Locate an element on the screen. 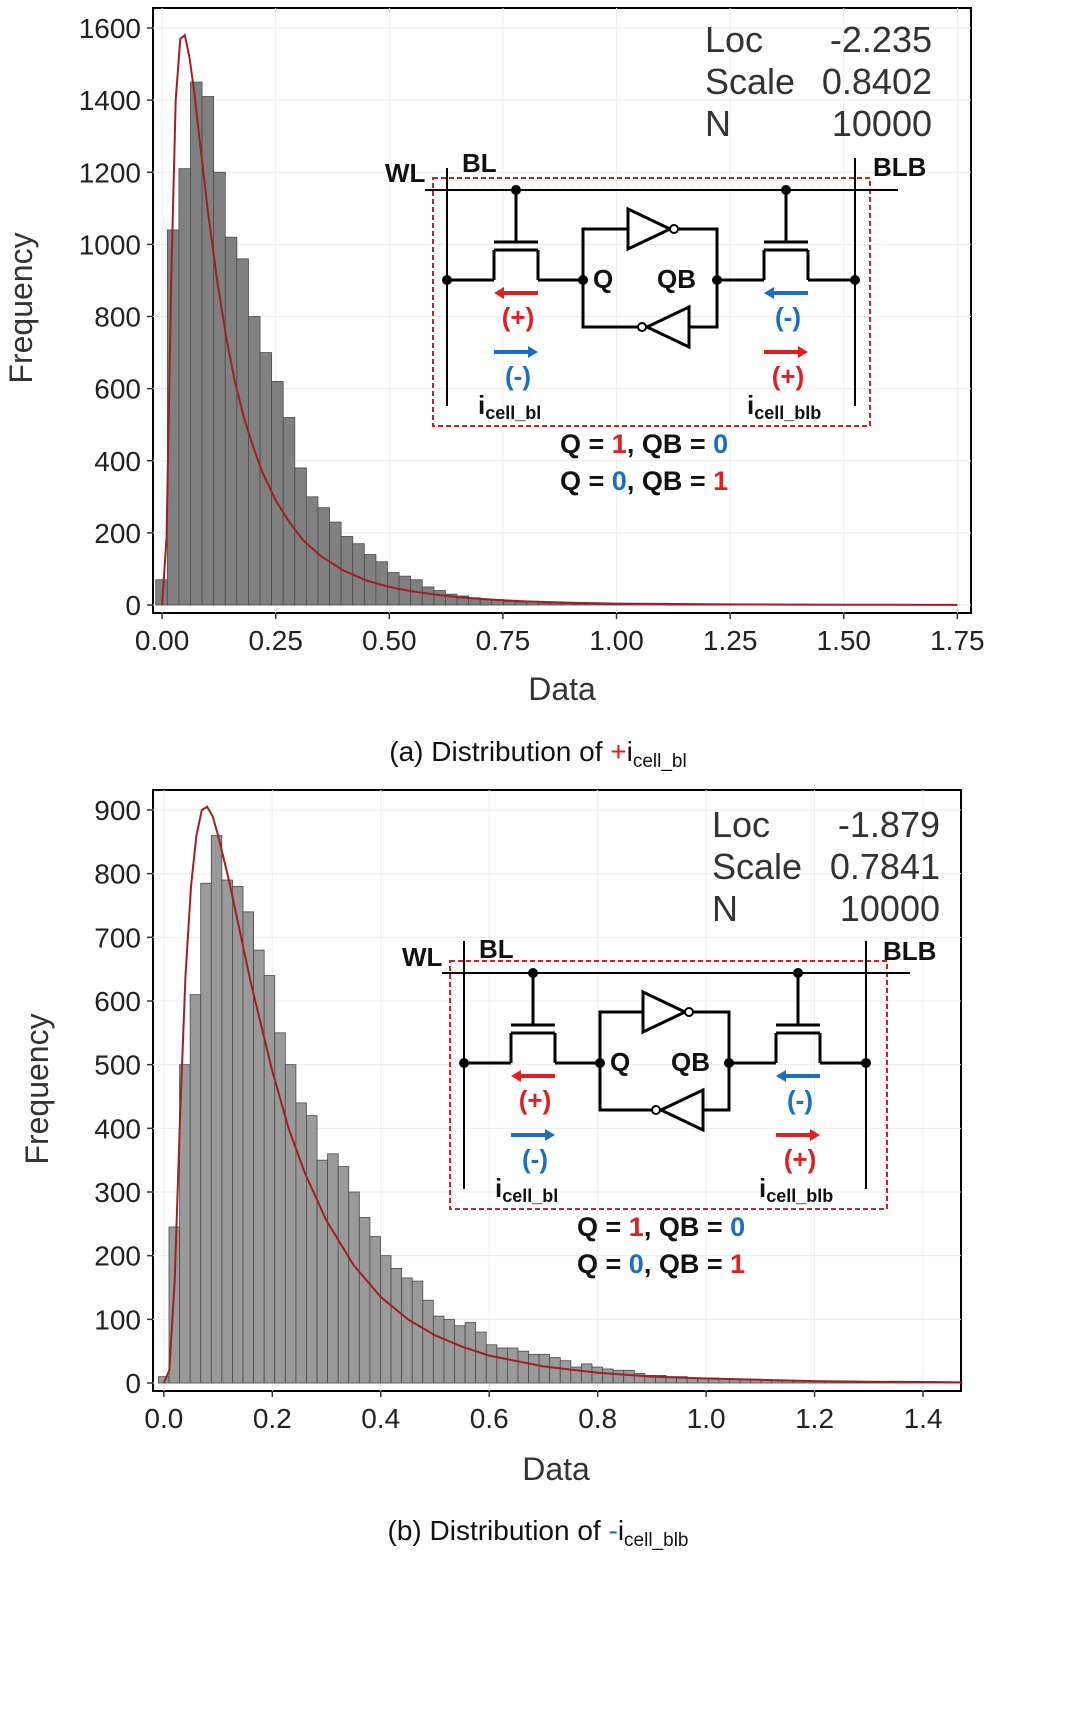 This screenshot has height=1729, width=1076. stat-label-scale-b: Scale is located at coordinates (757, 866).